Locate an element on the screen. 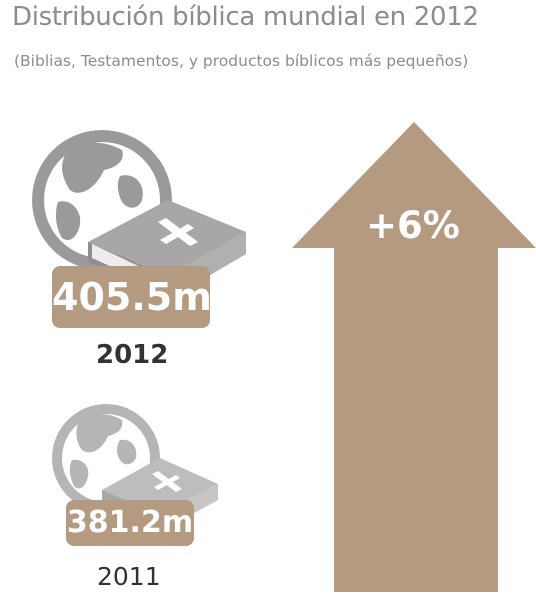  year-label-2011: 2011 is located at coordinates (129, 576).